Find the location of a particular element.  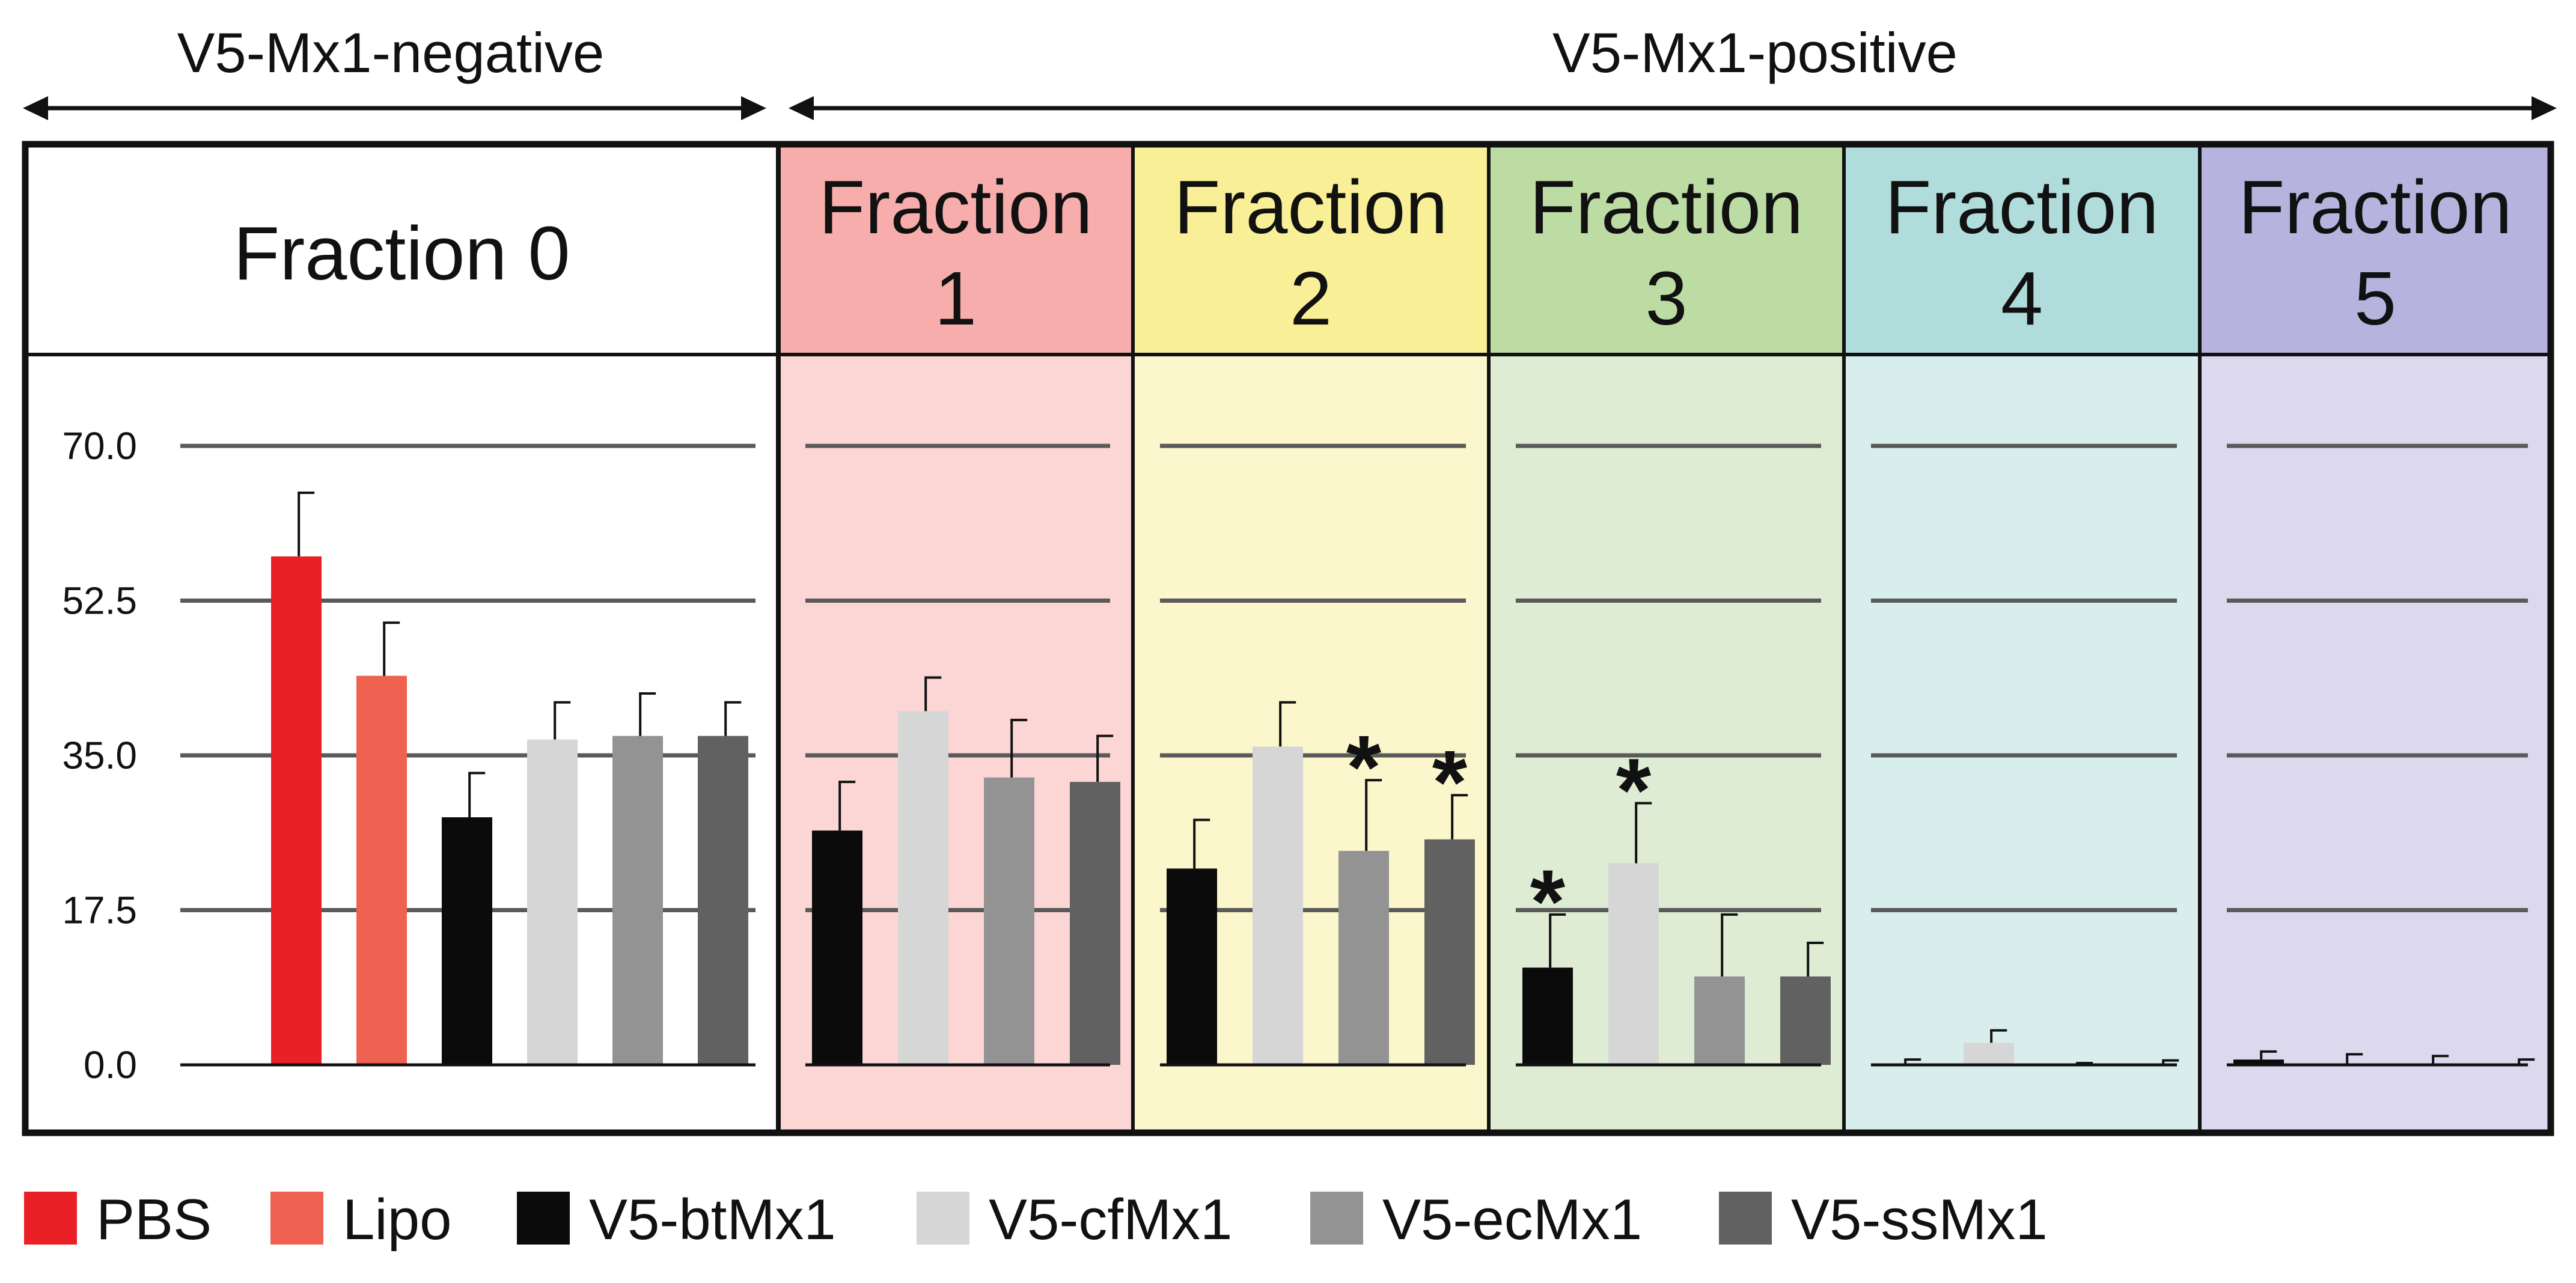

legend-item: V5-ssMx1 is located at coordinates (1883, 1220).